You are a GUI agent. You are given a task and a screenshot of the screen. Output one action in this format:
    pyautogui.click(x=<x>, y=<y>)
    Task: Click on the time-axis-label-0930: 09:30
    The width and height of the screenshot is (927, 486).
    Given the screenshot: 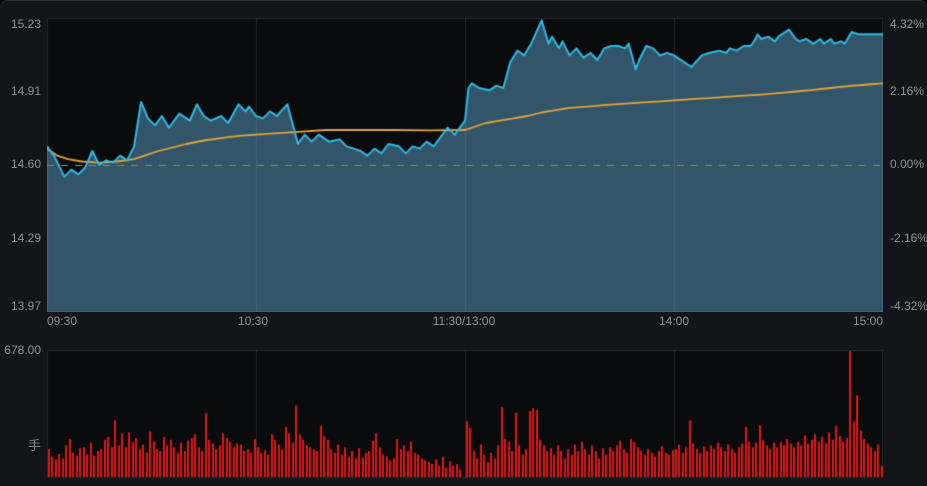 What is the action you would take?
    pyautogui.click(x=62, y=321)
    